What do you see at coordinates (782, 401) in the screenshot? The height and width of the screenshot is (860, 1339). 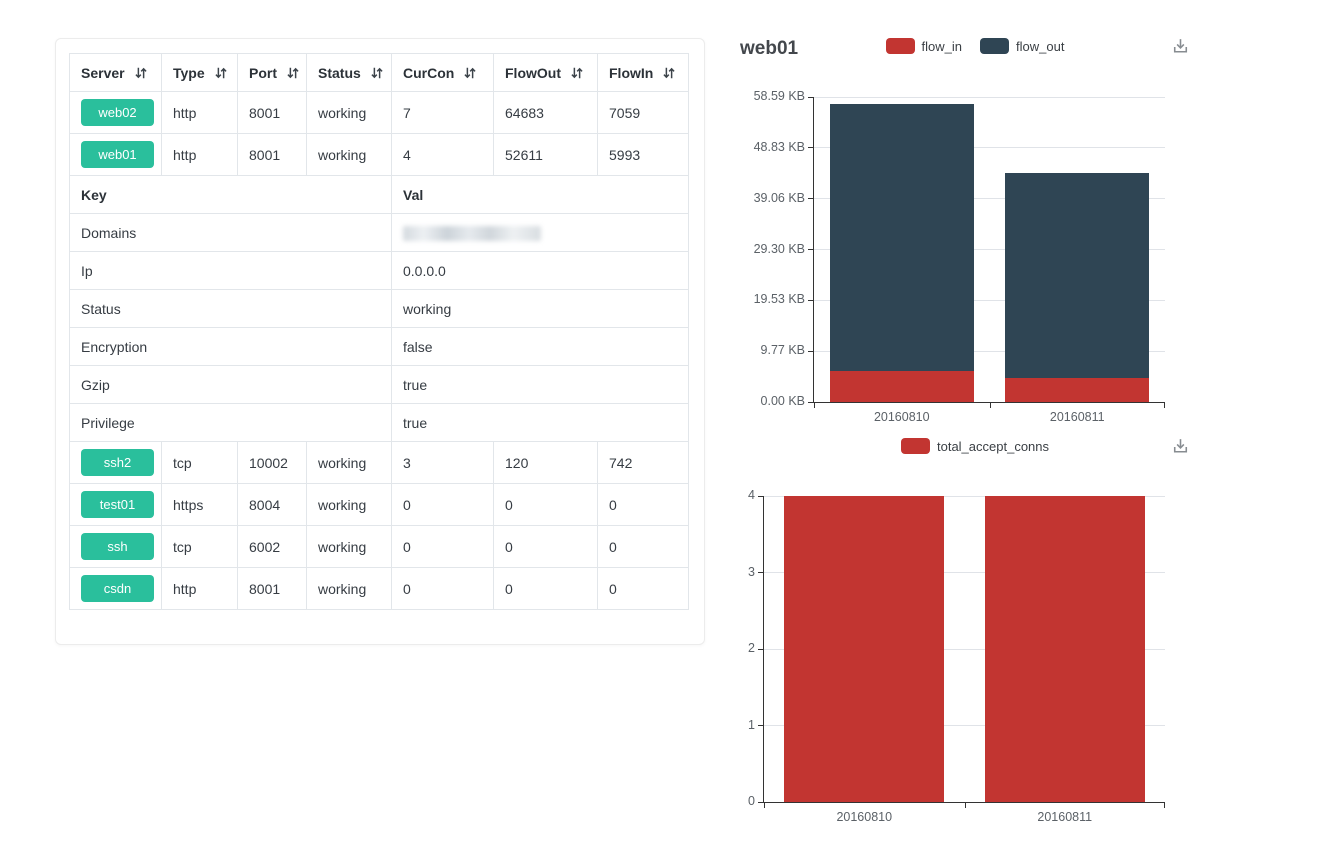 I see `y-axis-label: 0.00 KB` at bounding box center [782, 401].